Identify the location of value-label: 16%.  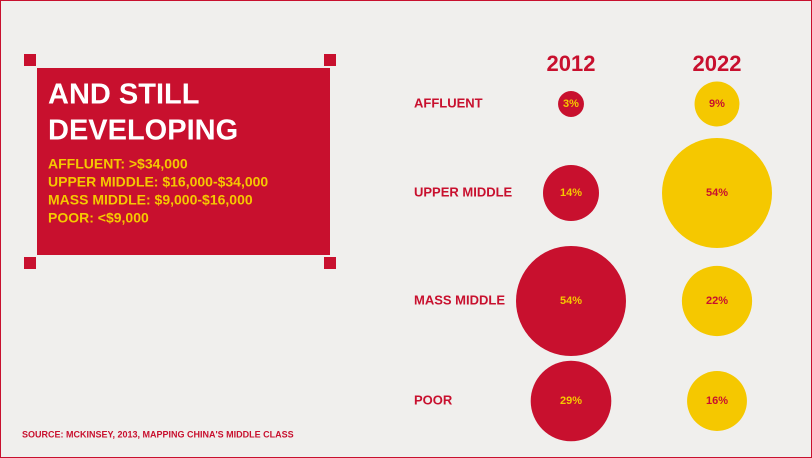
(717, 401).